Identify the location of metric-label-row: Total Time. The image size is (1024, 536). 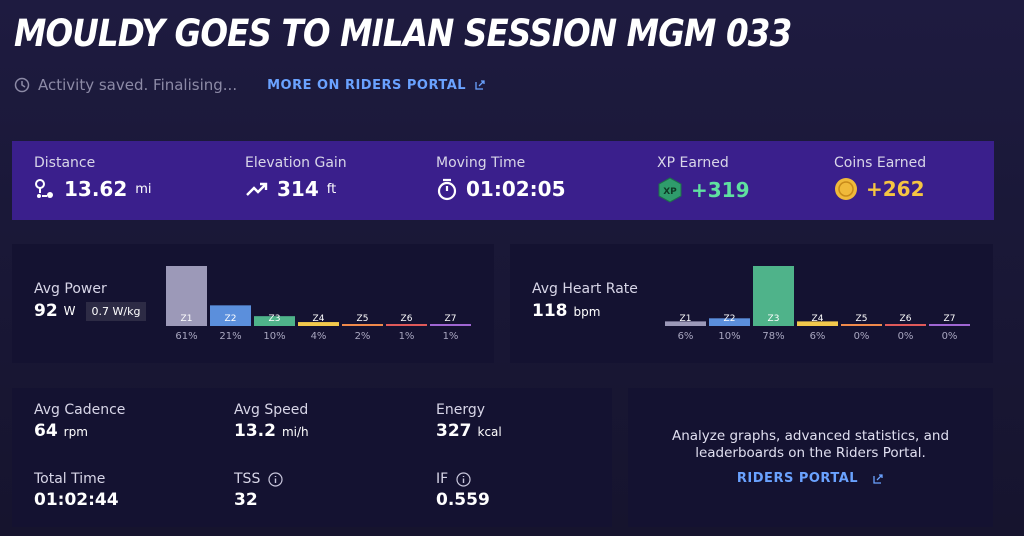
(76, 479).